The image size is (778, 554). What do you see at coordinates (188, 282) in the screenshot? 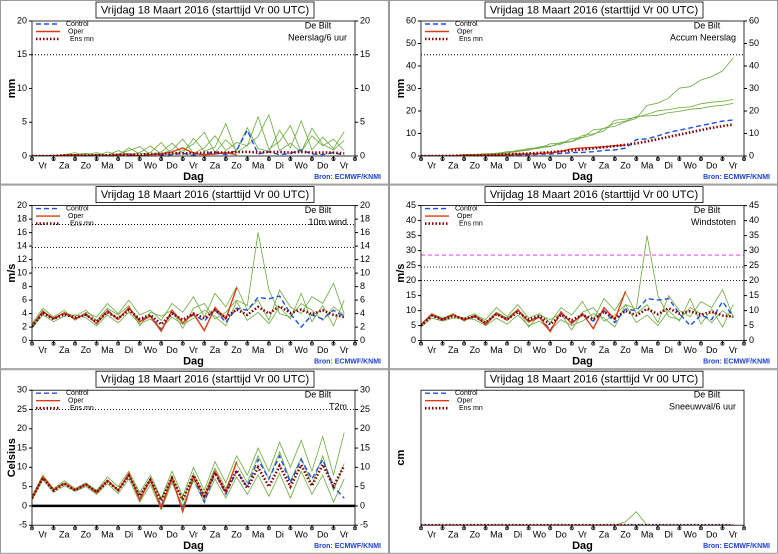
I see `plot-lines` at bounding box center [188, 282].